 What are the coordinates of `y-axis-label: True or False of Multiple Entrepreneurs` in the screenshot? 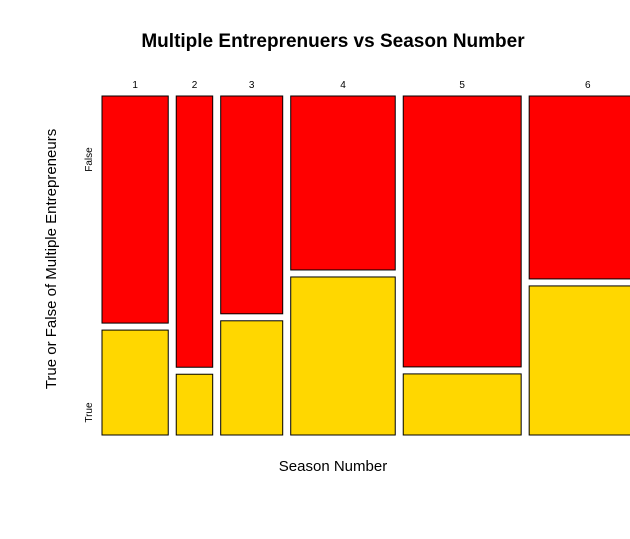 It's located at (51, 259).